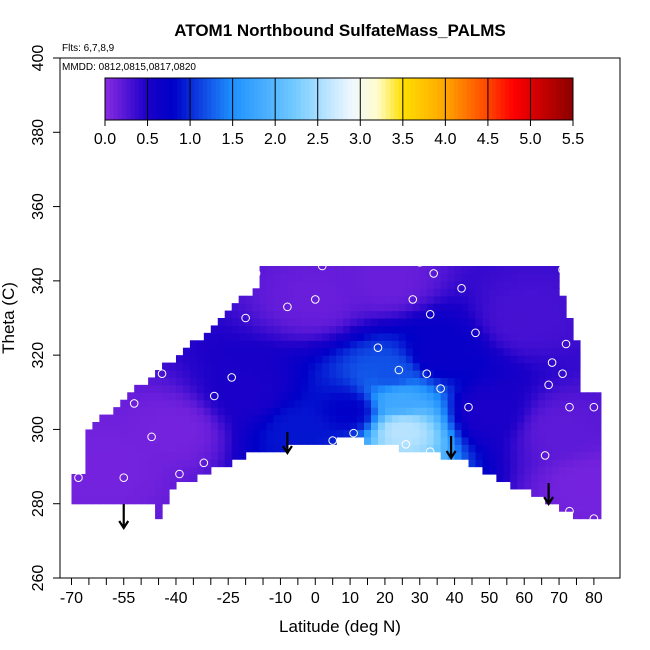  What do you see at coordinates (38, 355) in the screenshot?
I see `y-tick-label: 320` at bounding box center [38, 355].